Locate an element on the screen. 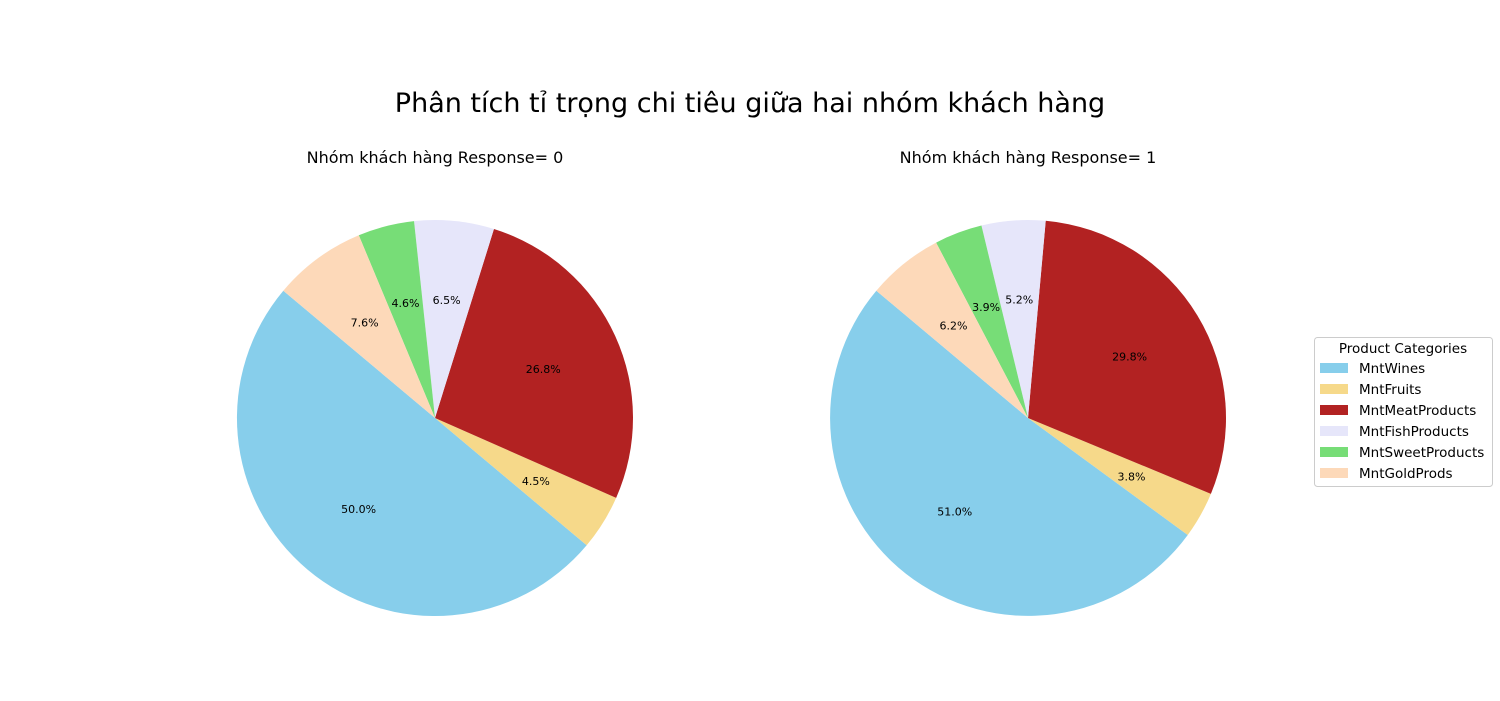 The height and width of the screenshot is (701, 1500). slice-value-label-mnt-meat-products: 29.8% is located at coordinates (1129, 357).